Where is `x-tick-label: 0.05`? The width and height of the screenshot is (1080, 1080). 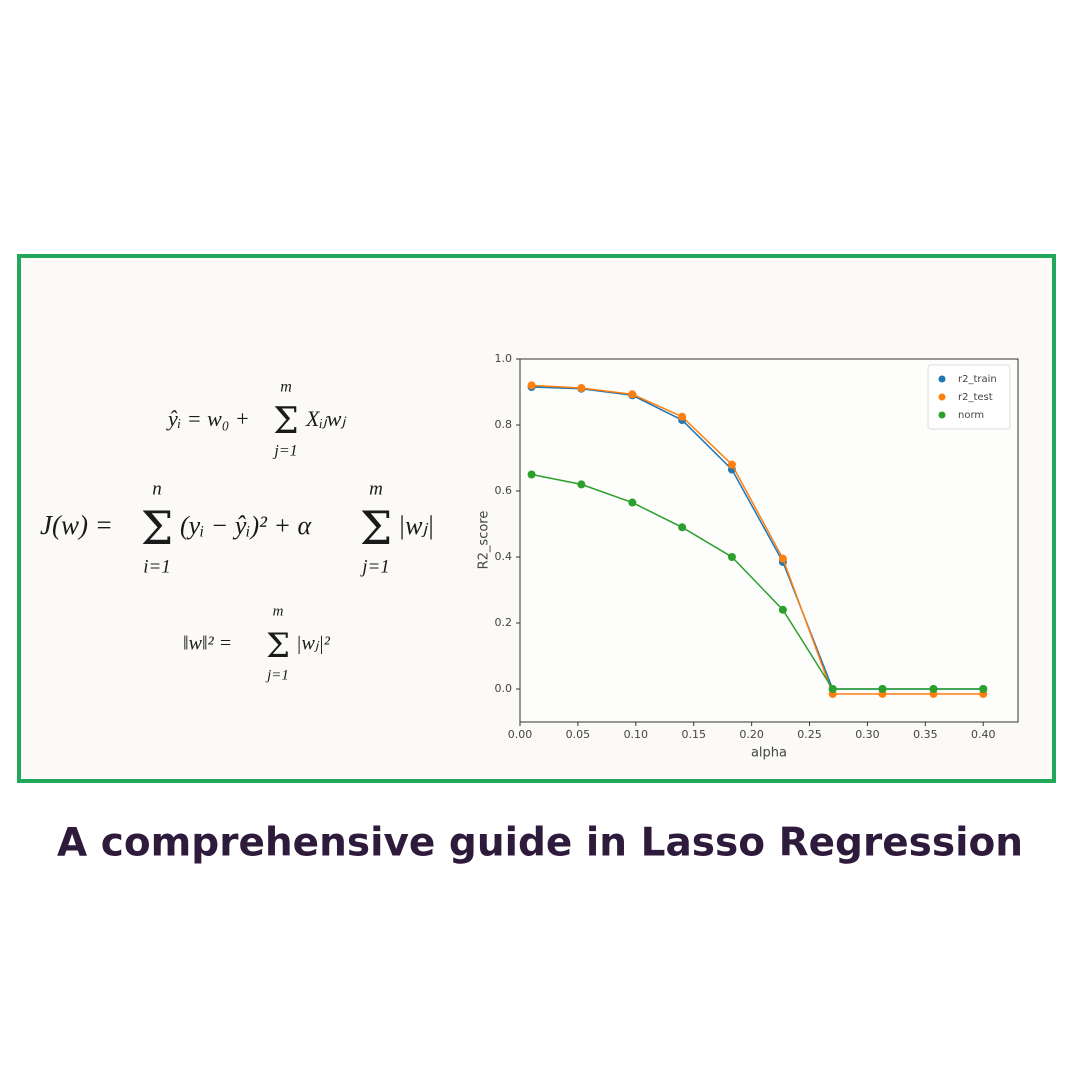
x-tick-label: 0.05 is located at coordinates (578, 734).